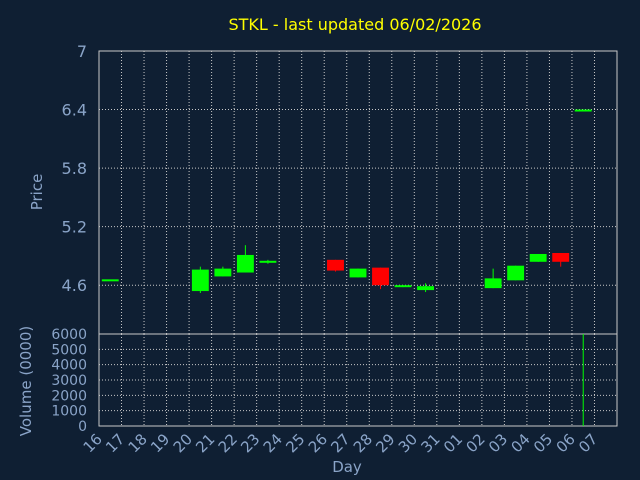 The width and height of the screenshot is (640, 480). I want to click on x-axis-label: Day, so click(347, 467).